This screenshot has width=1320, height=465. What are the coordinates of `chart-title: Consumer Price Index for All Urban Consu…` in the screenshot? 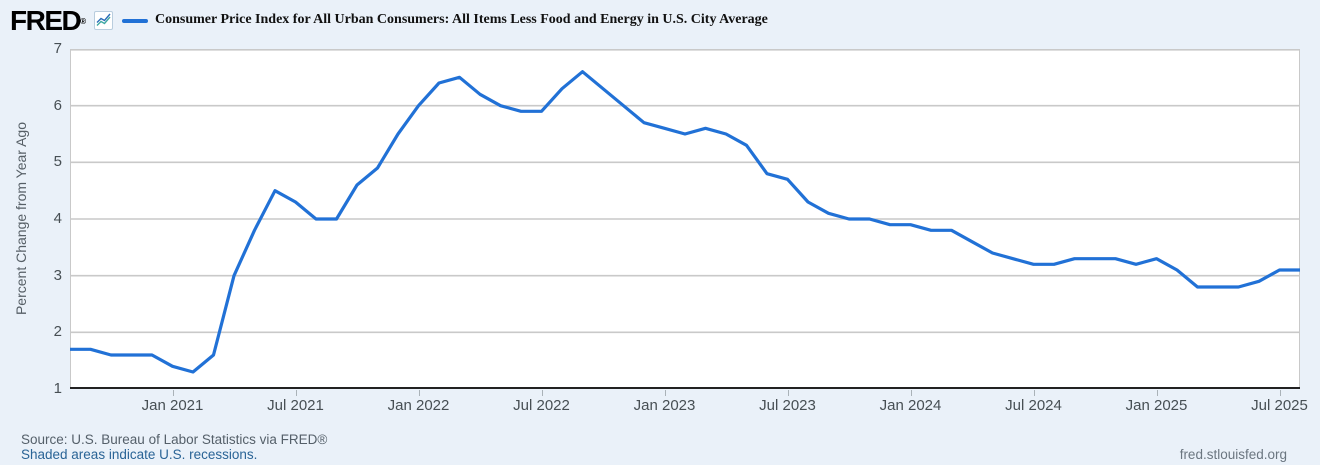 It's located at (461, 19).